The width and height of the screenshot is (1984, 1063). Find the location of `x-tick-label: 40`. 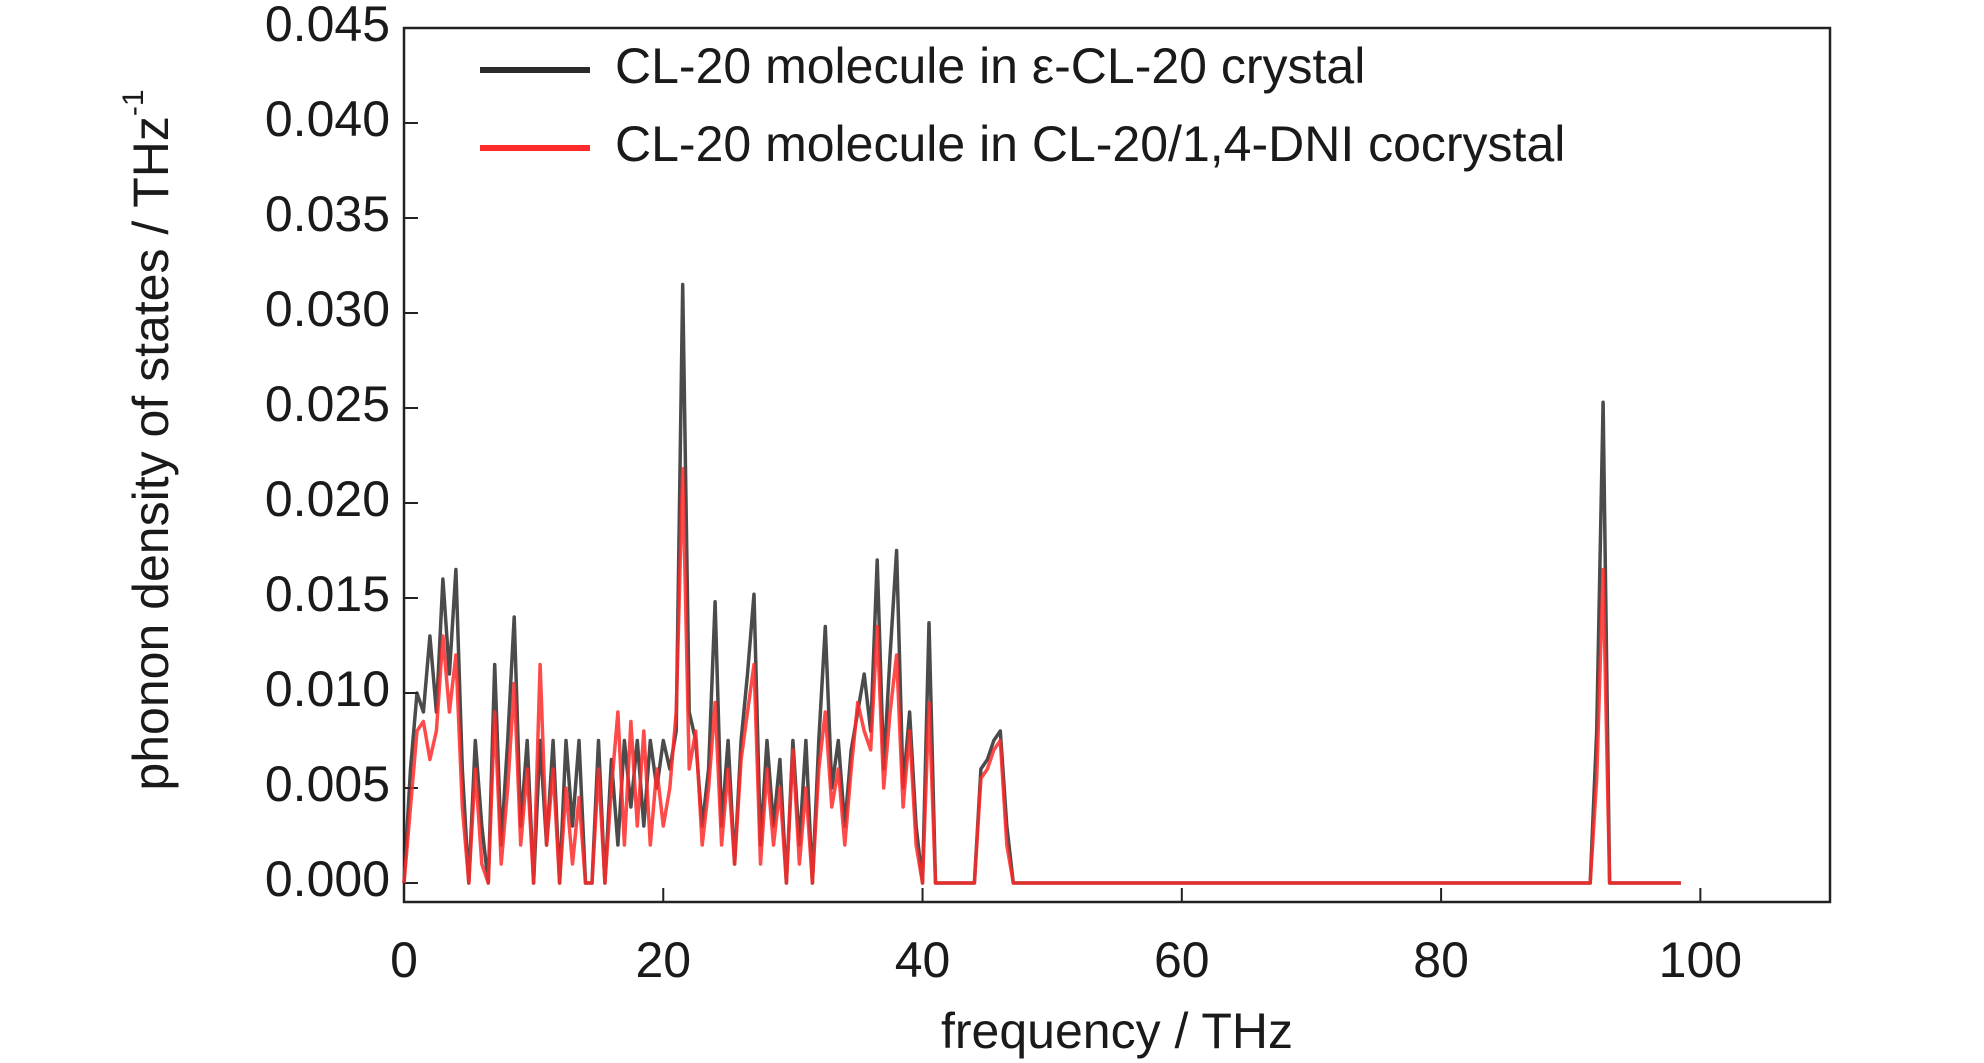

x-tick-label: 40 is located at coordinates (923, 960).